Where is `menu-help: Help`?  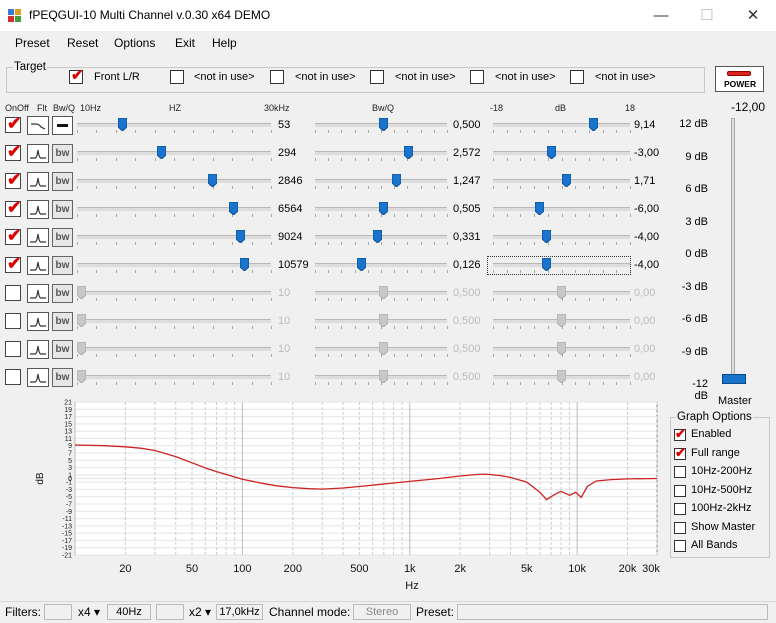 menu-help: Help is located at coordinates (224, 43).